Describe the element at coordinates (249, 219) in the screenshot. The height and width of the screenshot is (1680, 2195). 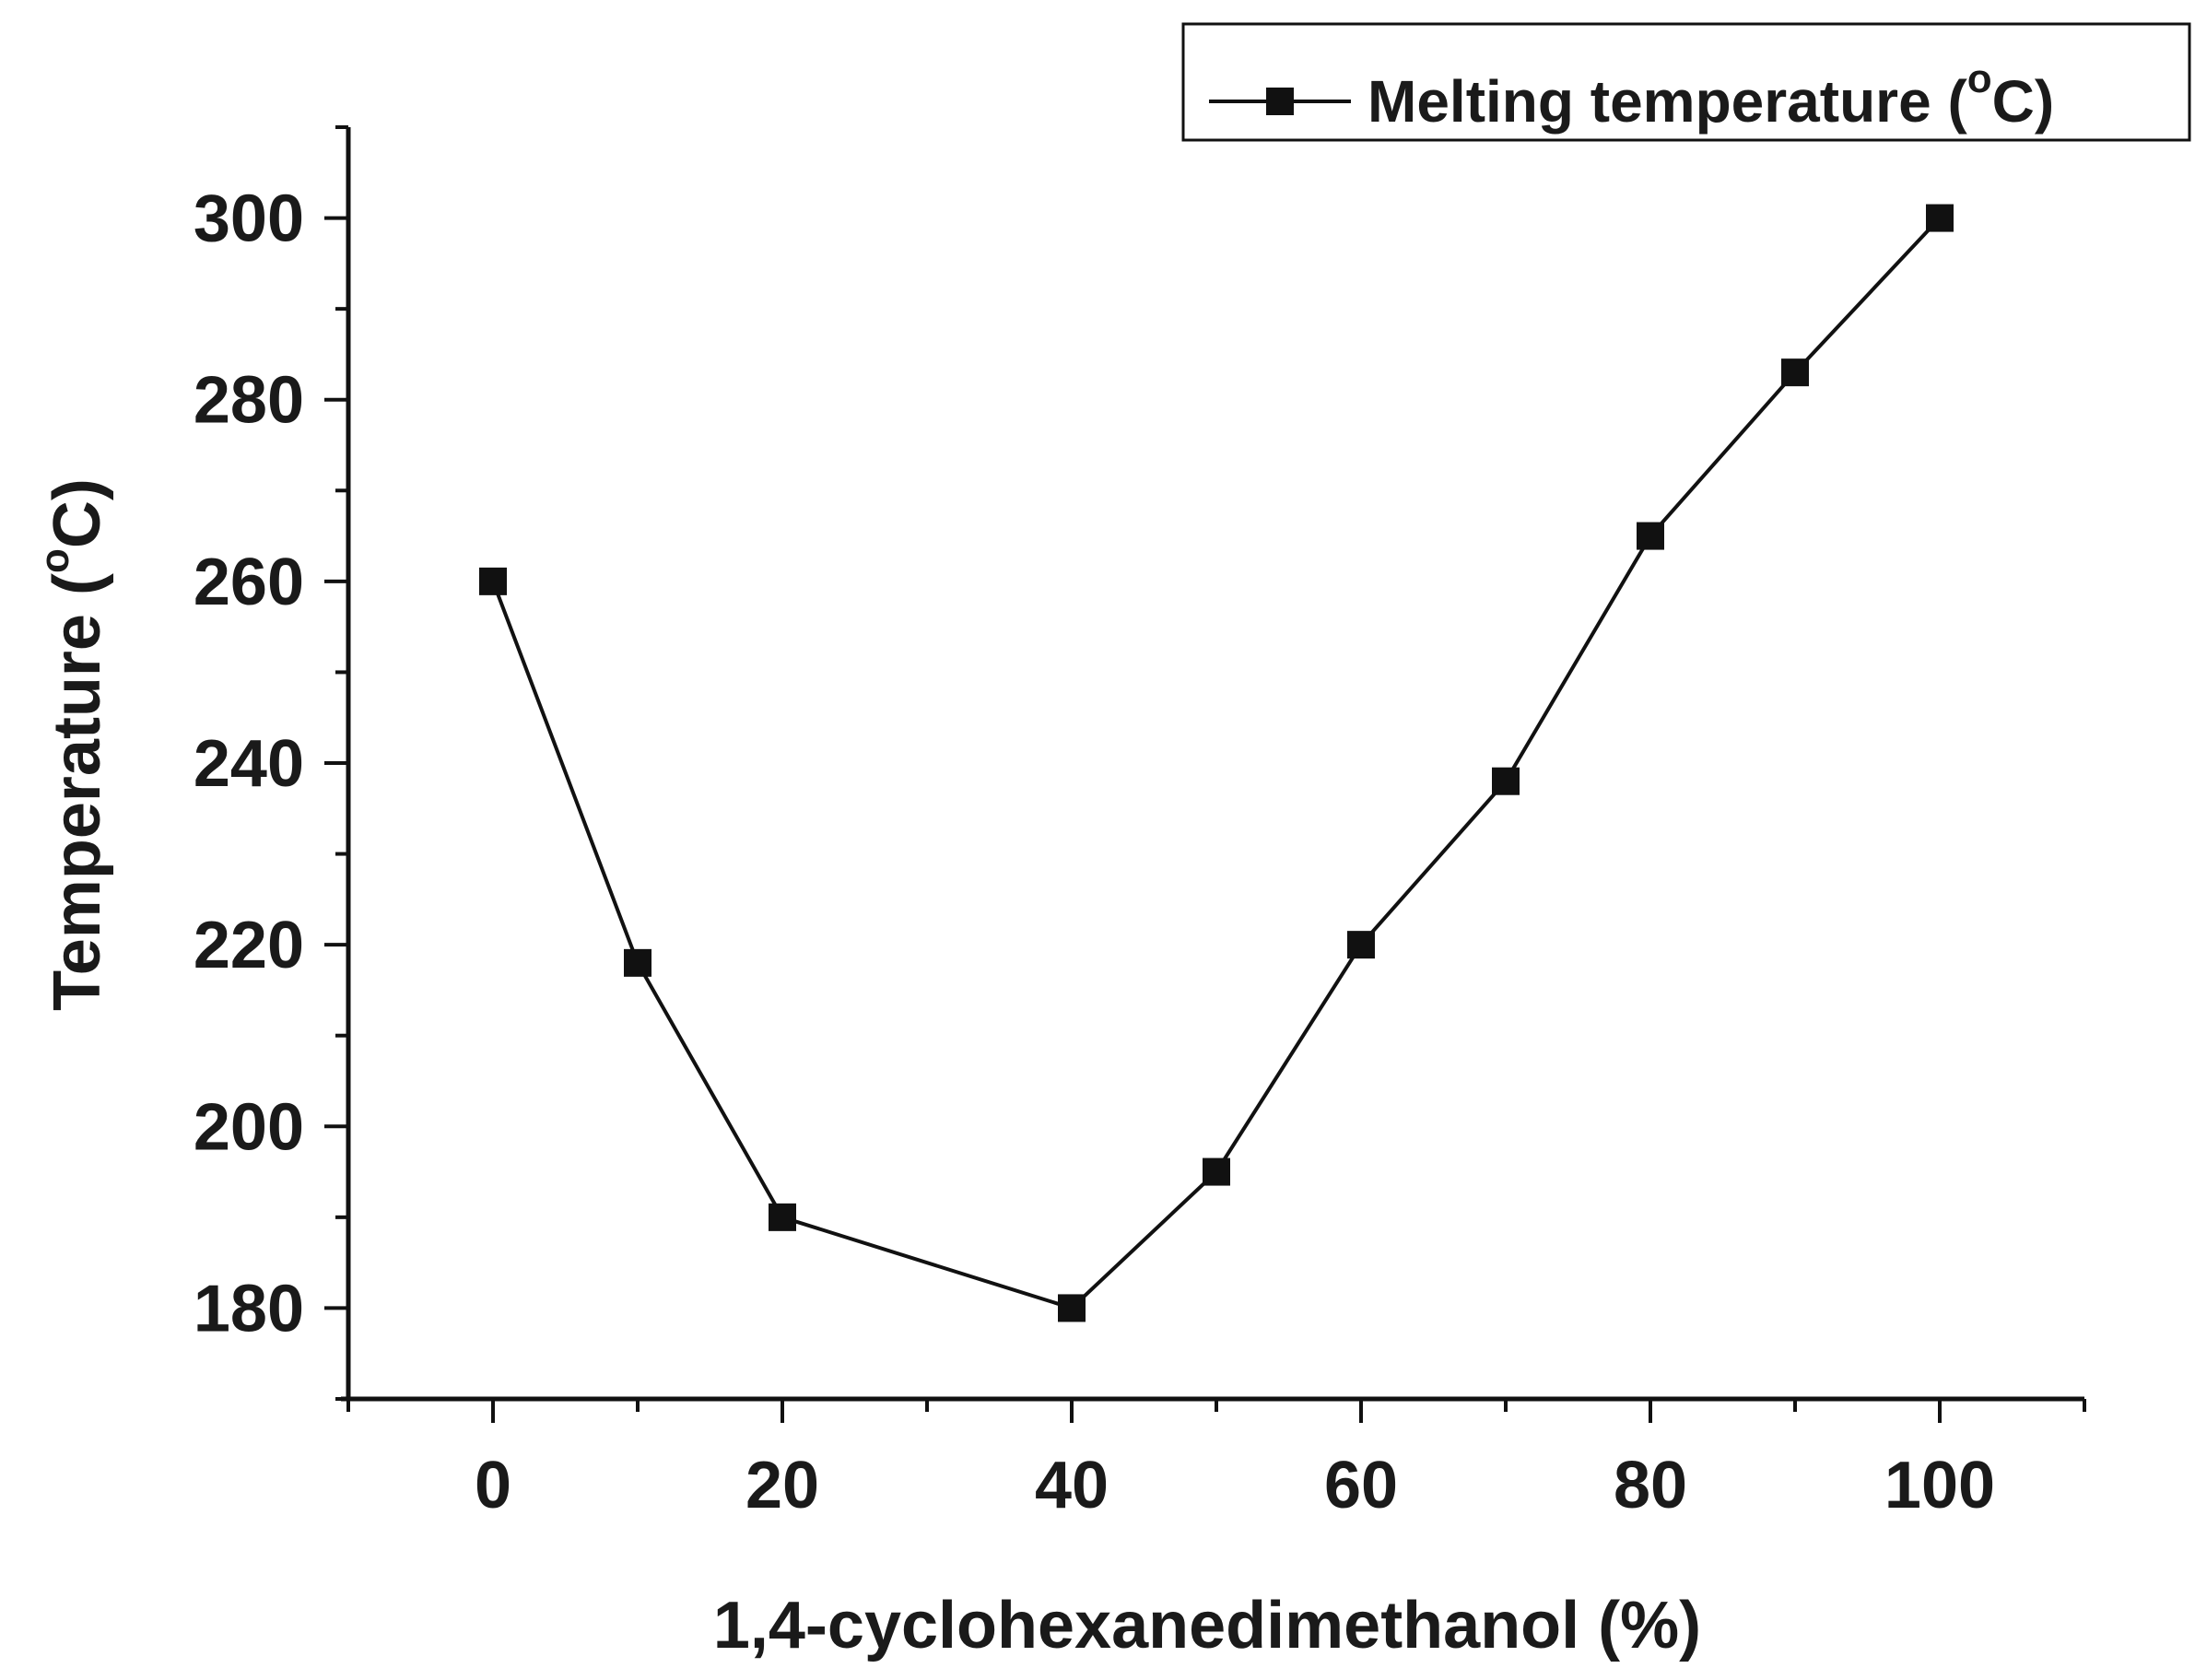
I see `y-tick-label: 300` at that location.